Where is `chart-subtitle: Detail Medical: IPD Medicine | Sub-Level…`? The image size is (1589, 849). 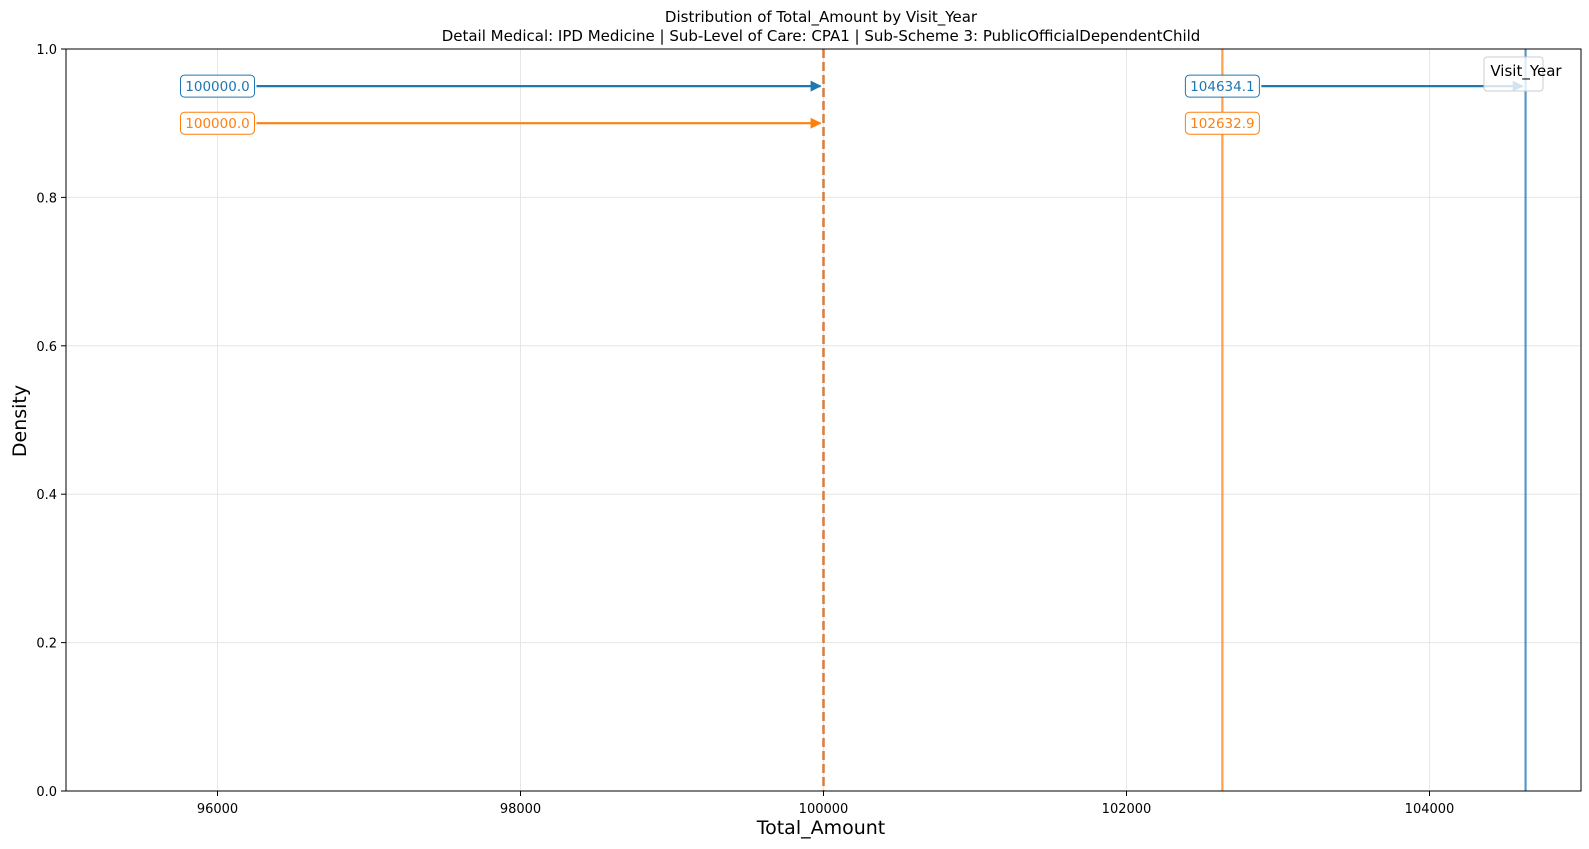 chart-subtitle: Detail Medical: IPD Medicine | Sub-Level… is located at coordinates (821, 36).